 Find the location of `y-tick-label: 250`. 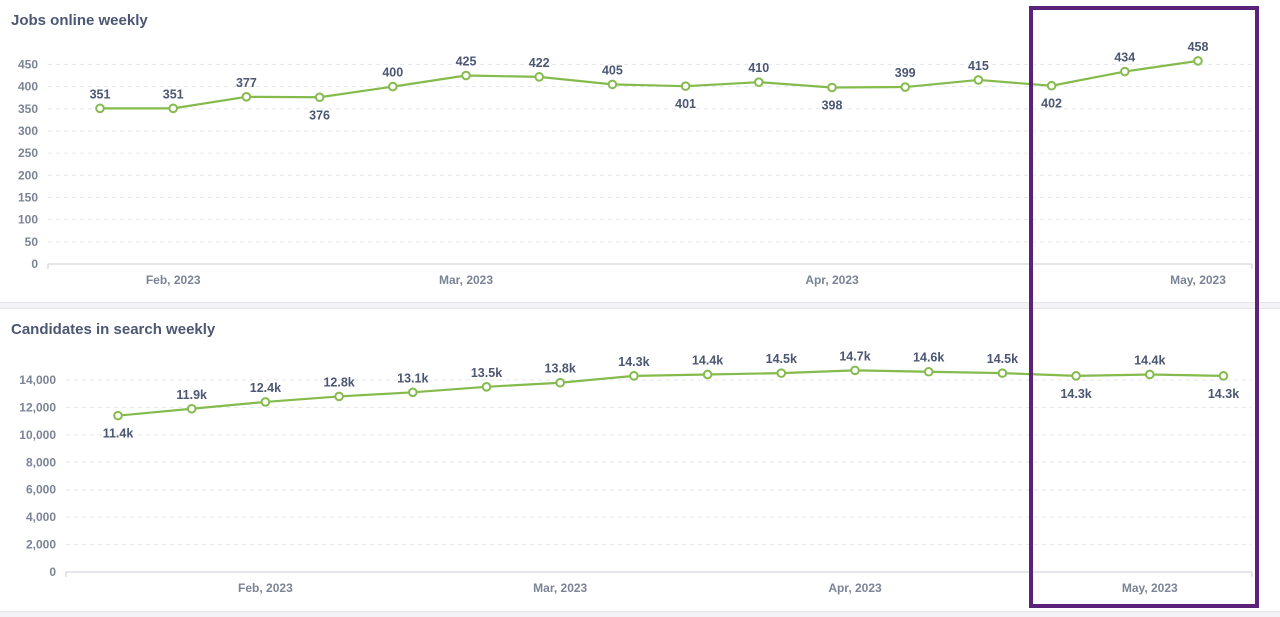

y-tick-label: 250 is located at coordinates (28, 153).